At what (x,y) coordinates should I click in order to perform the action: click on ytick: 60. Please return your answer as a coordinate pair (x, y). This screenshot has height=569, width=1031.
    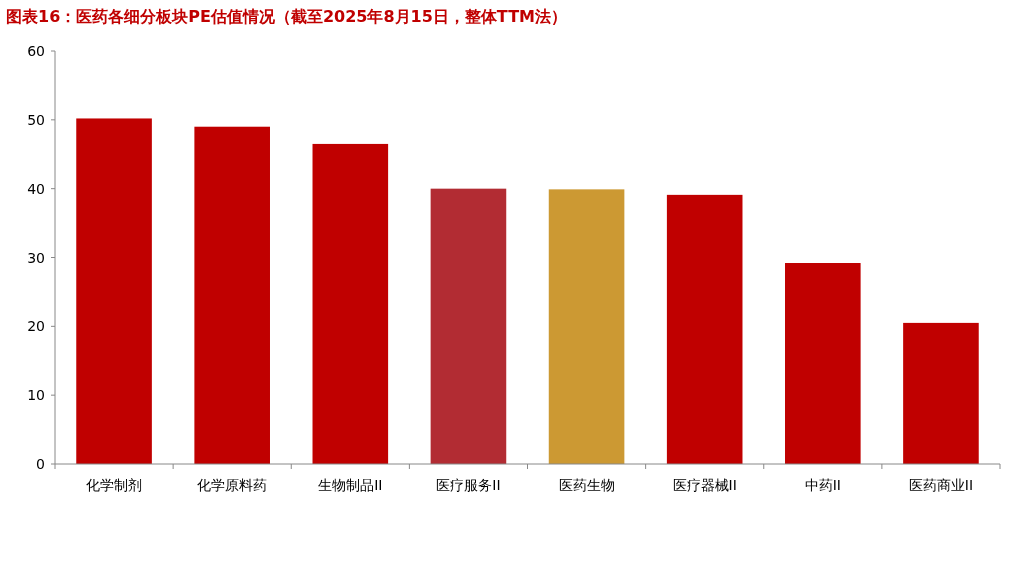
    Looking at the image, I should click on (36, 51).